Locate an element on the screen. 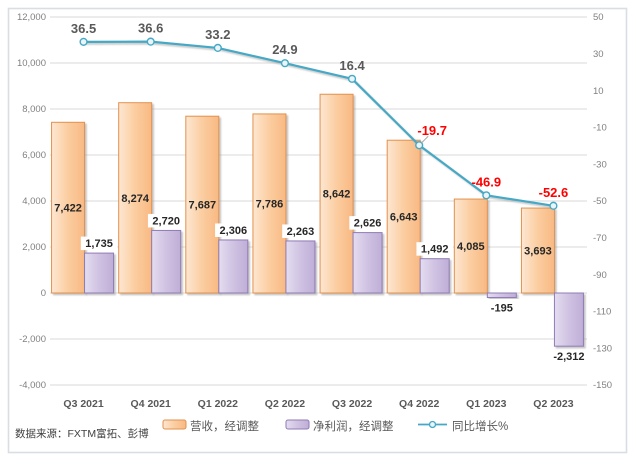  growth-value-label: -19.7 is located at coordinates (432, 130).